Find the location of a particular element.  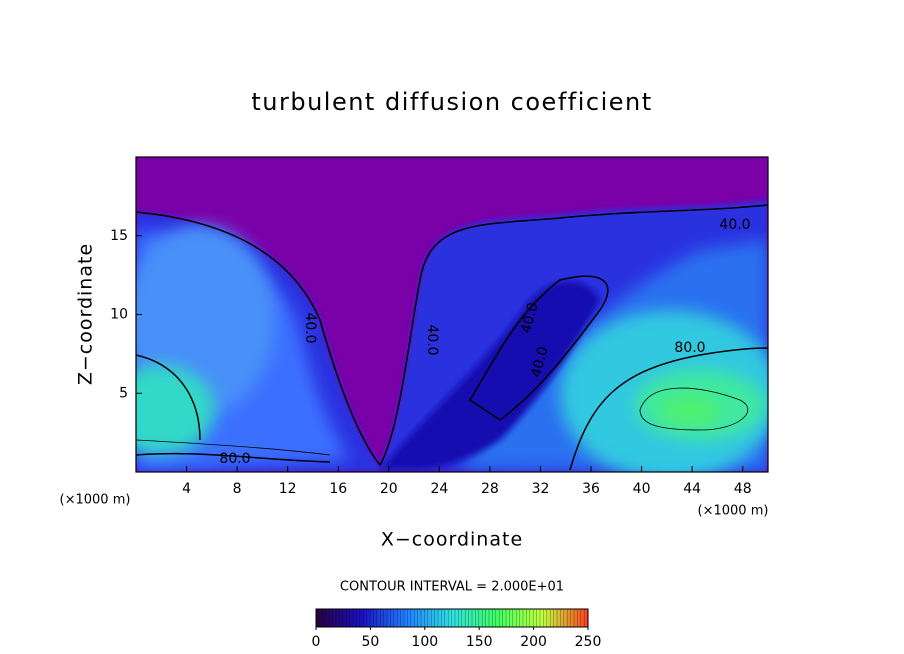

colorbar is located at coordinates (452, 618).